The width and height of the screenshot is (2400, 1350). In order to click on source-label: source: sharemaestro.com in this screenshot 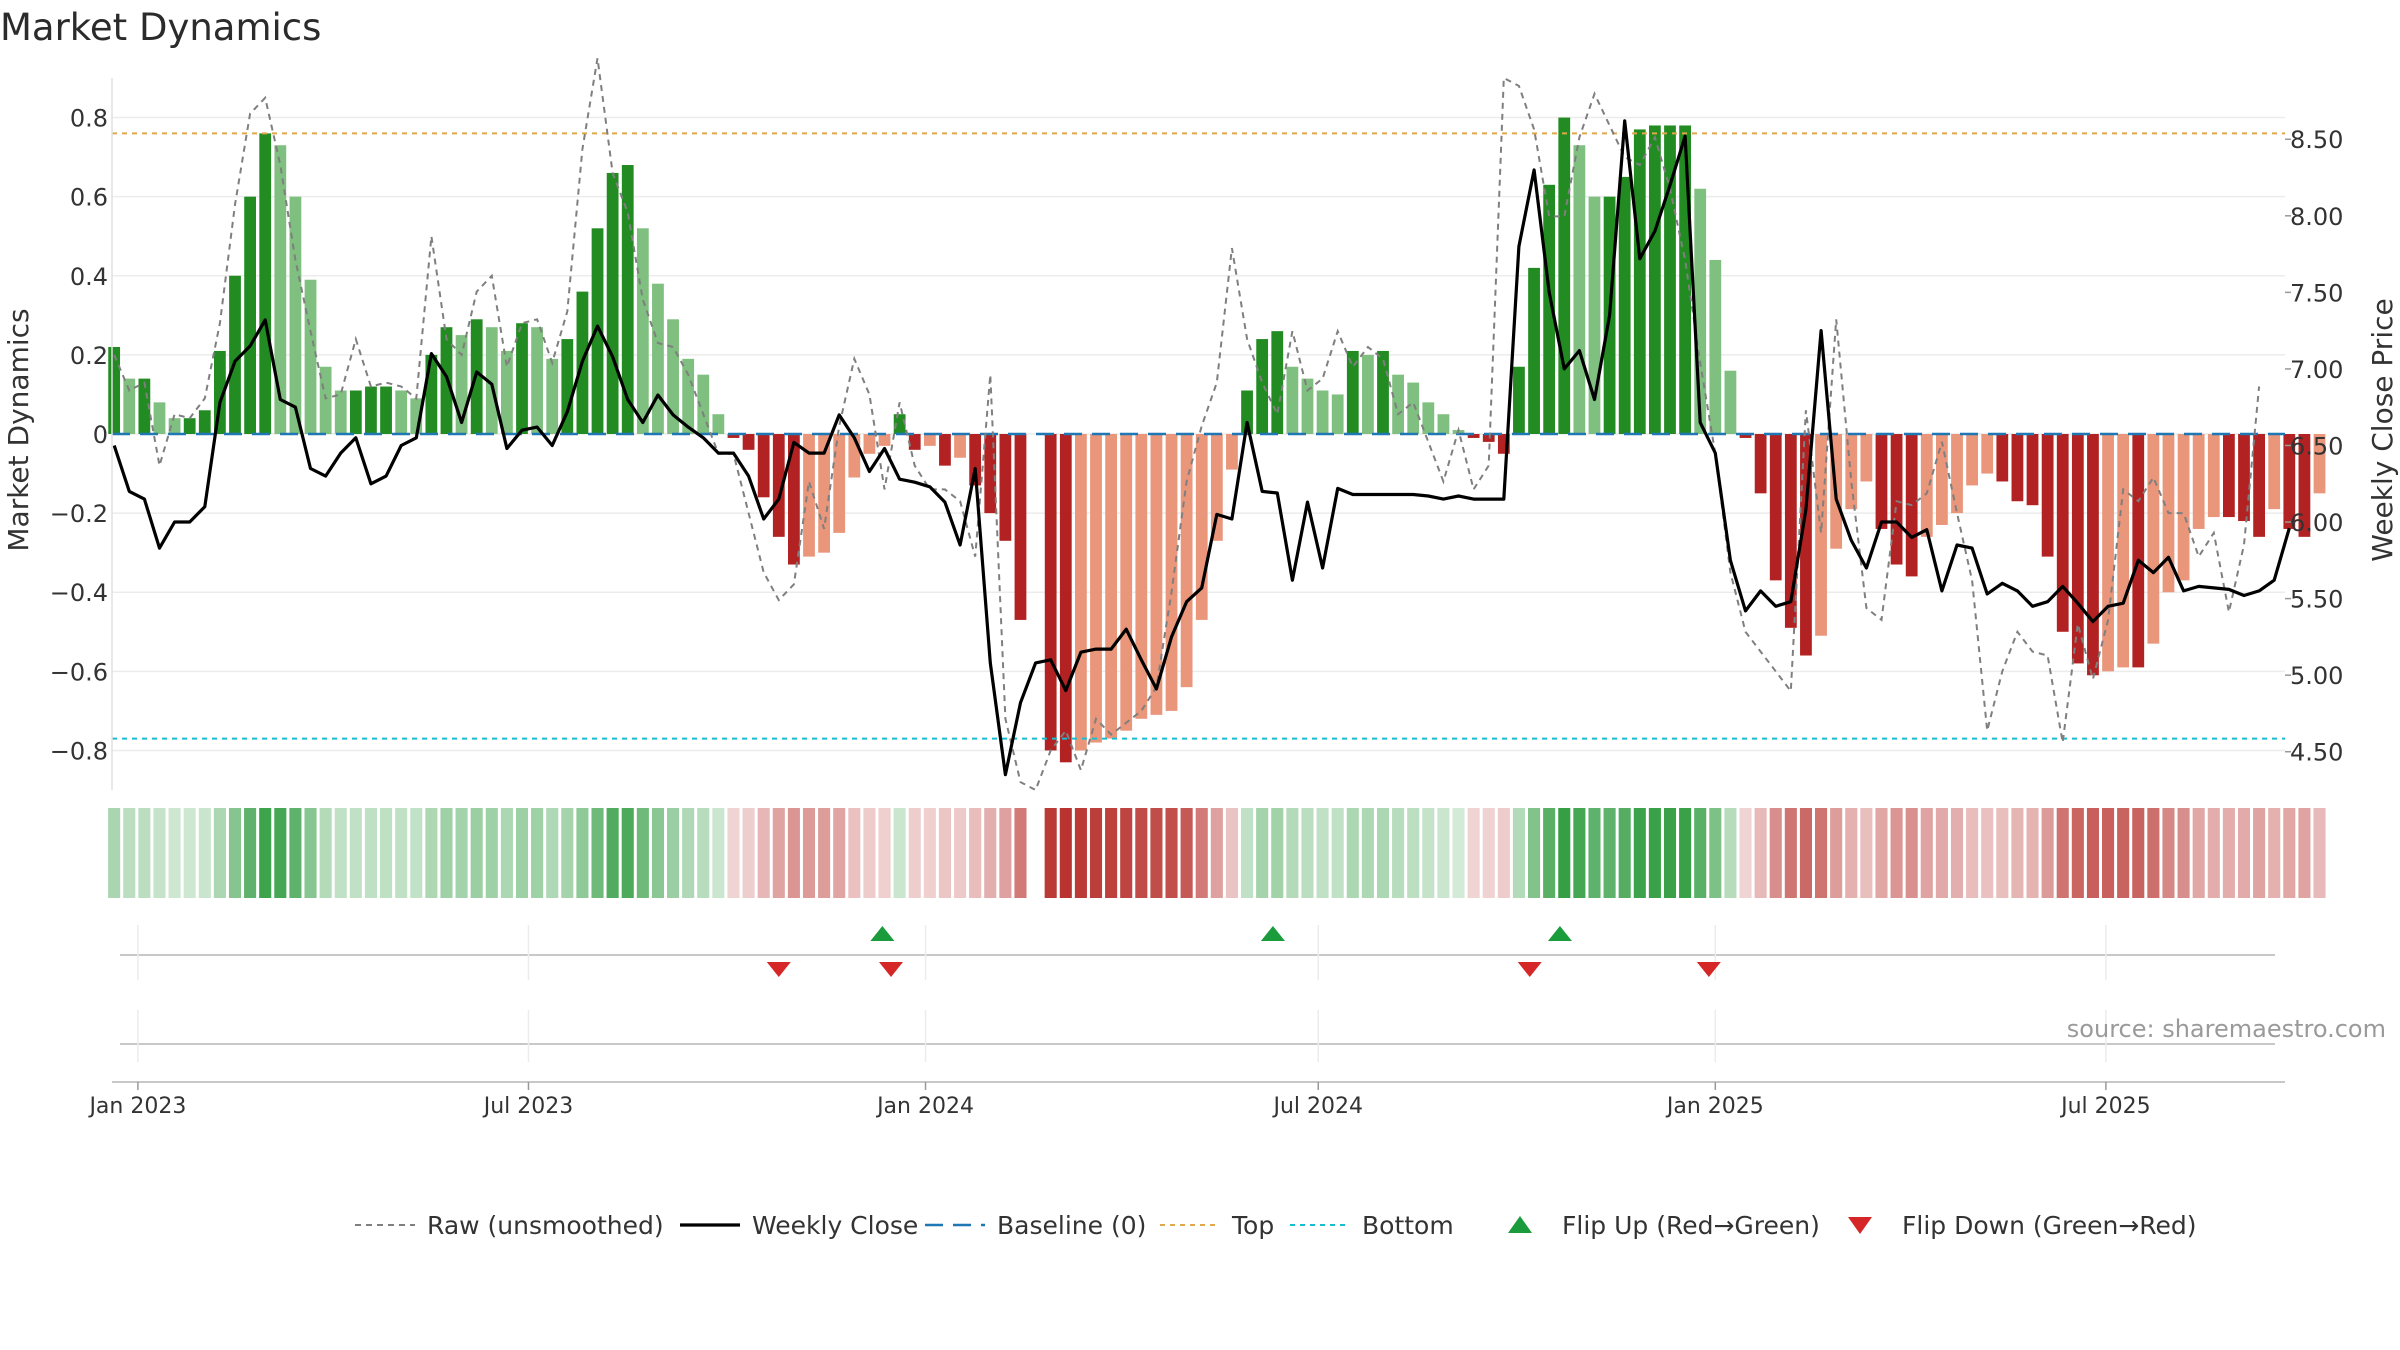, I will do `click(2226, 1029)`.